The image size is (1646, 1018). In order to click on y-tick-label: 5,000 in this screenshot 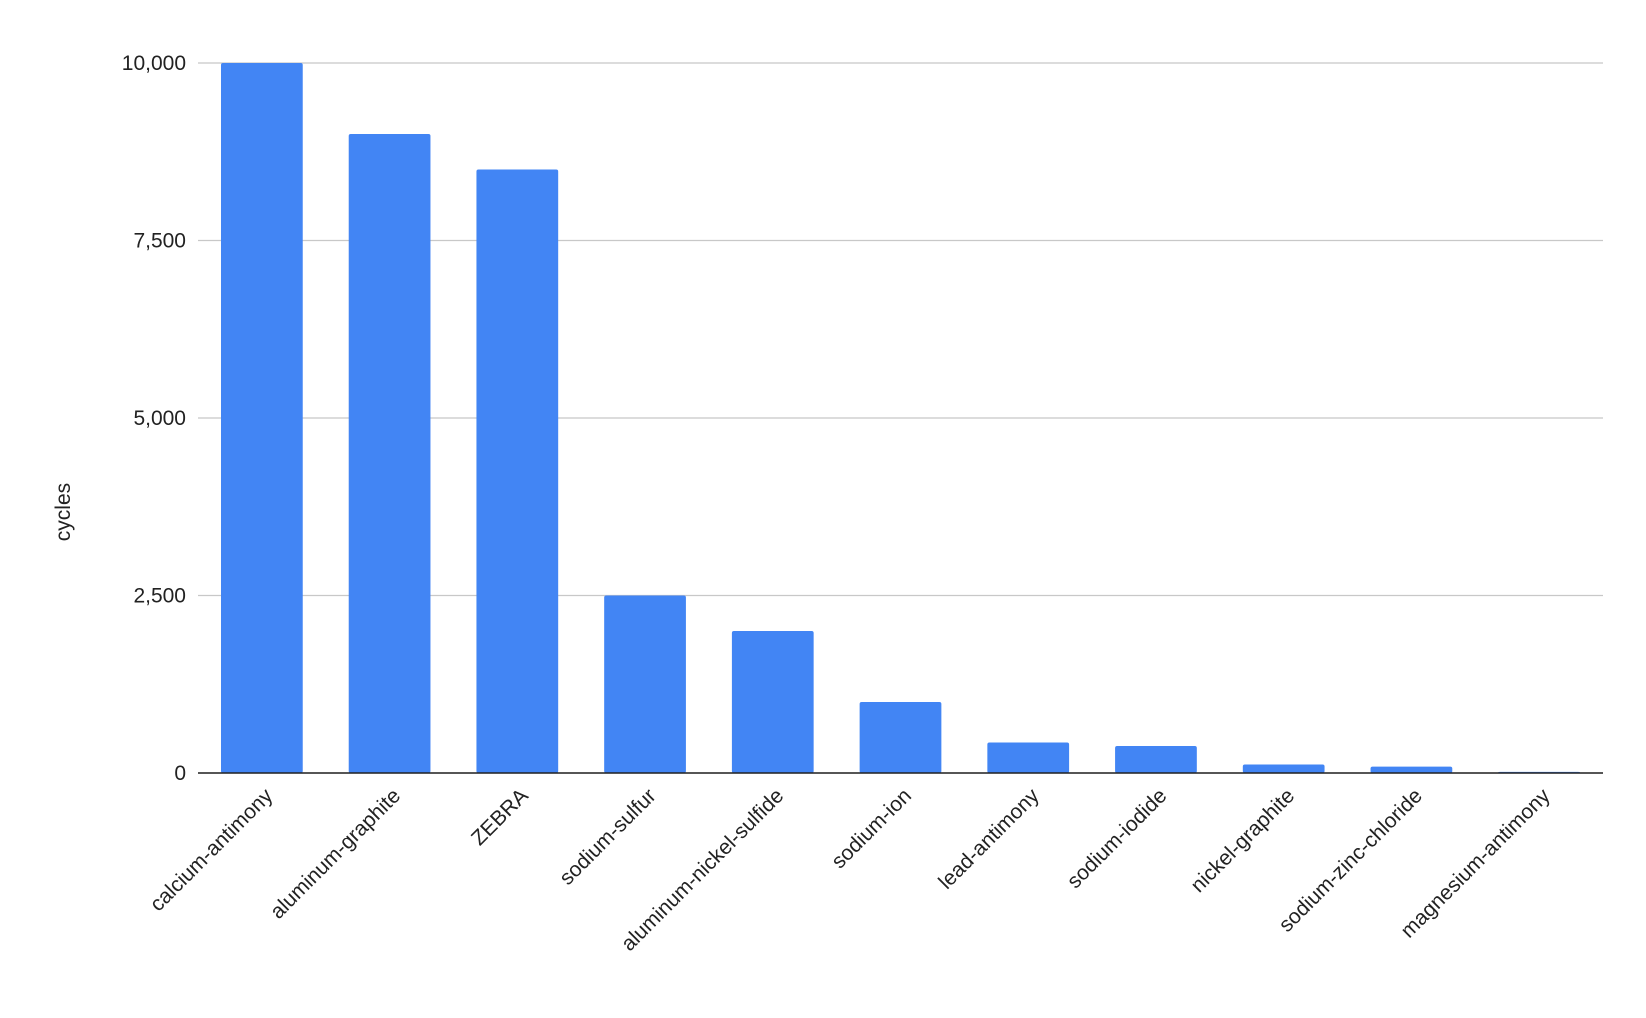, I will do `click(159, 418)`.